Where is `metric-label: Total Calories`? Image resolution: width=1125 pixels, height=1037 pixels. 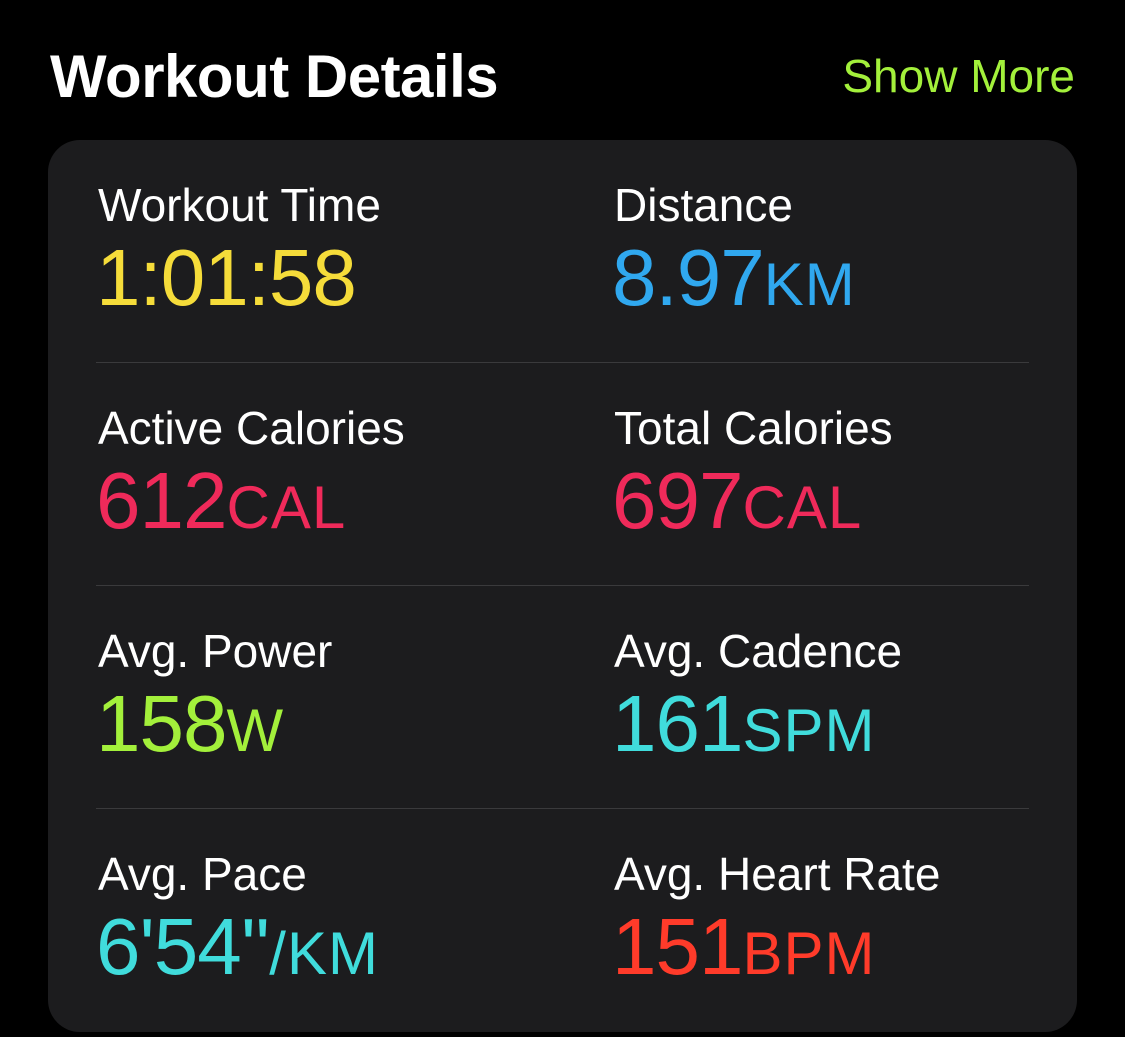 metric-label: Total Calories is located at coordinates (753, 428).